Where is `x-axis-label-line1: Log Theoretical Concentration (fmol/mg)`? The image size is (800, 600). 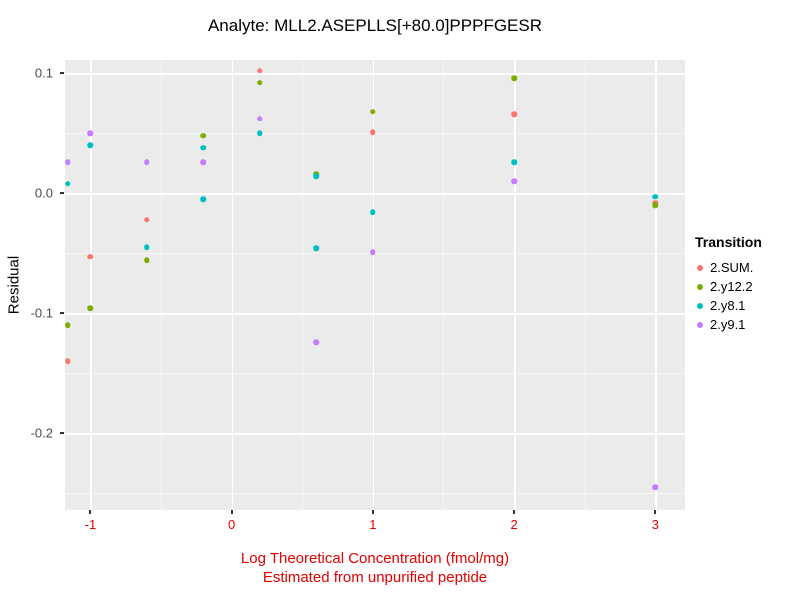
x-axis-label-line1: Log Theoretical Concentration (fmol/mg) is located at coordinates (375, 558).